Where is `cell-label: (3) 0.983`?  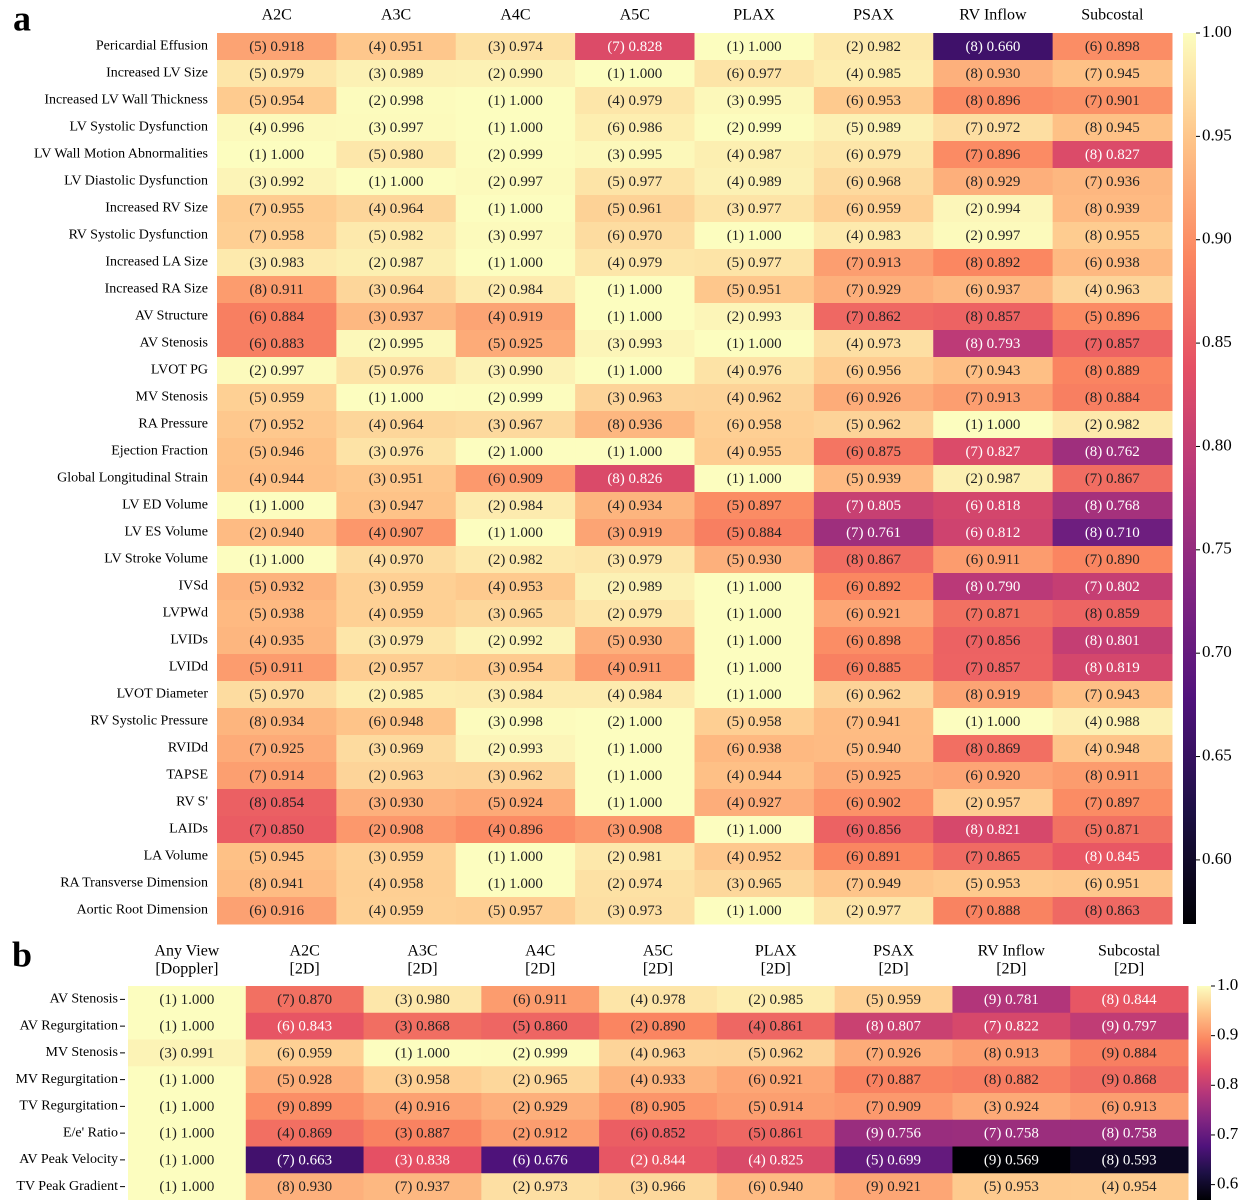 cell-label: (3) 0.983 is located at coordinates (276, 263).